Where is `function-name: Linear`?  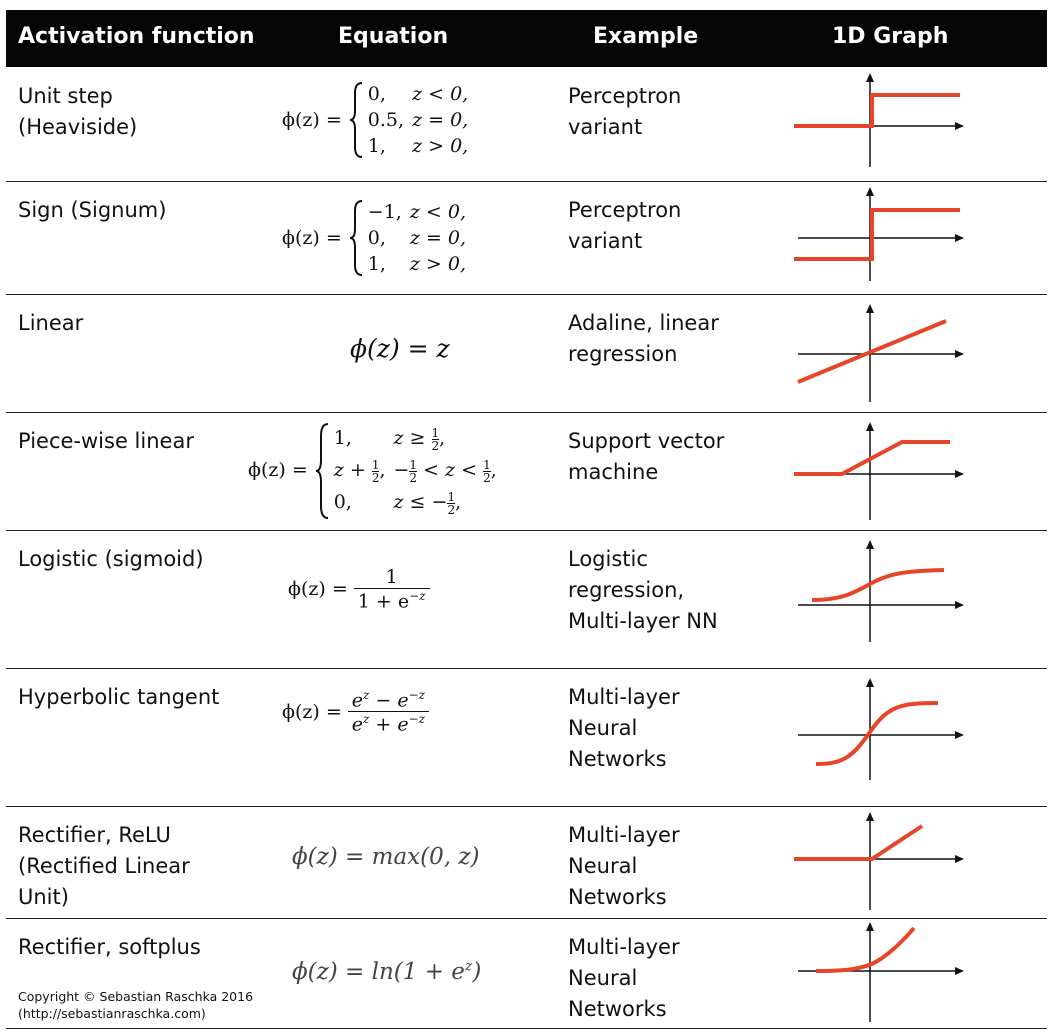 function-name: Linear is located at coordinates (51, 323).